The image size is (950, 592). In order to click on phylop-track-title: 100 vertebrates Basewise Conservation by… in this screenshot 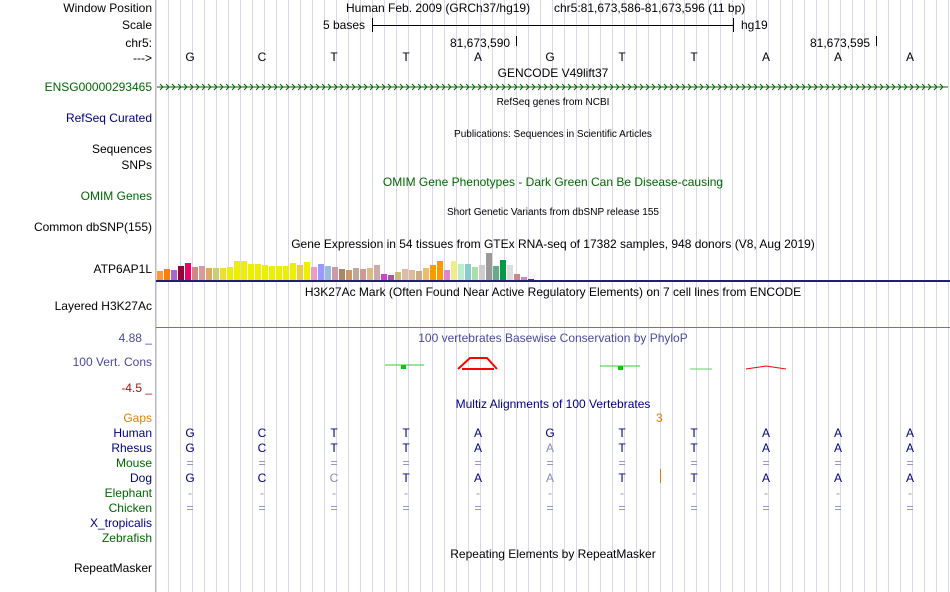, I will do `click(553, 338)`.